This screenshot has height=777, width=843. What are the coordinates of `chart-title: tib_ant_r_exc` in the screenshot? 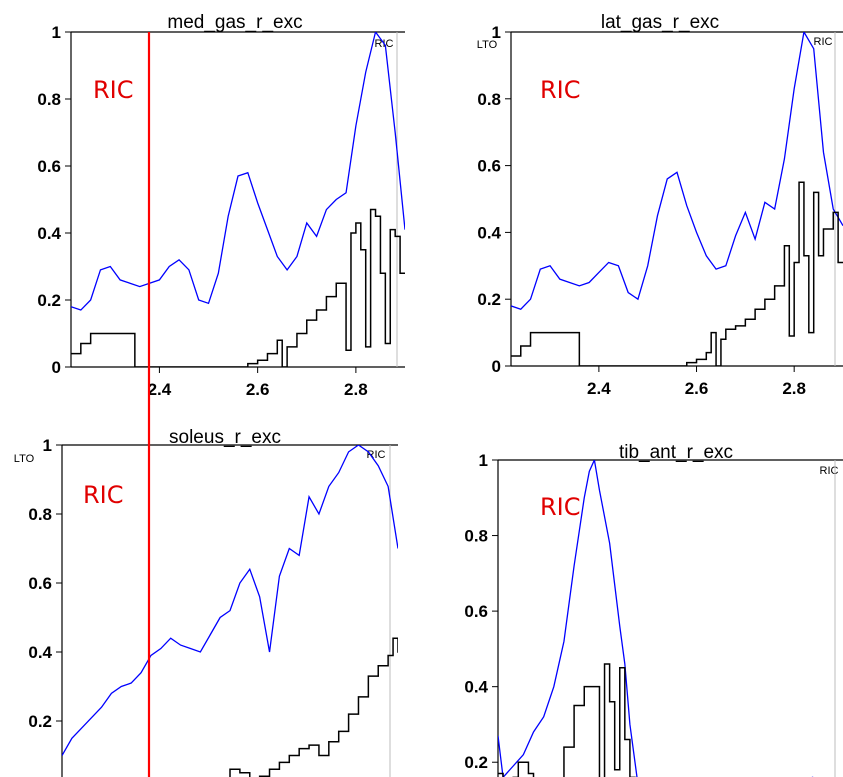 It's located at (676, 452).